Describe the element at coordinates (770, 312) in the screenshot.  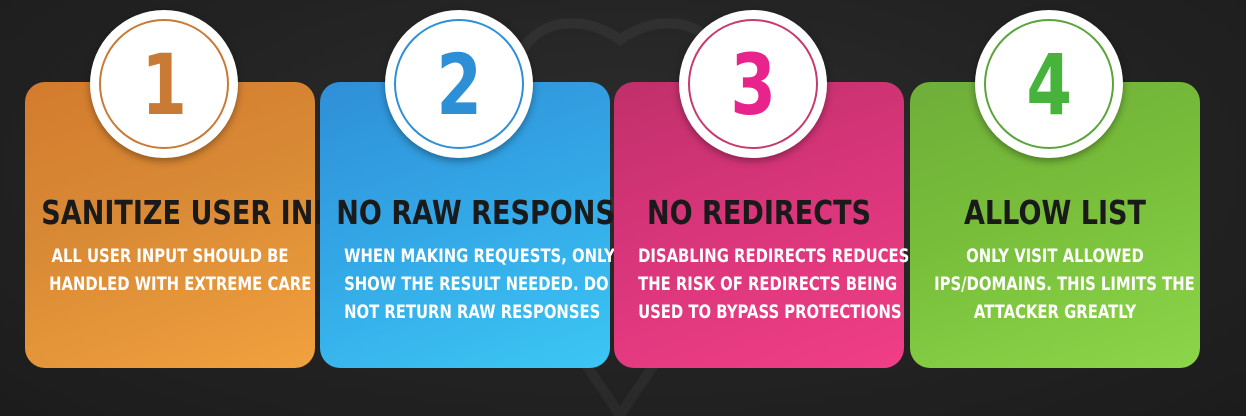
I see `step-description-line: USED TO BYPASS PROTECTIONS` at that location.